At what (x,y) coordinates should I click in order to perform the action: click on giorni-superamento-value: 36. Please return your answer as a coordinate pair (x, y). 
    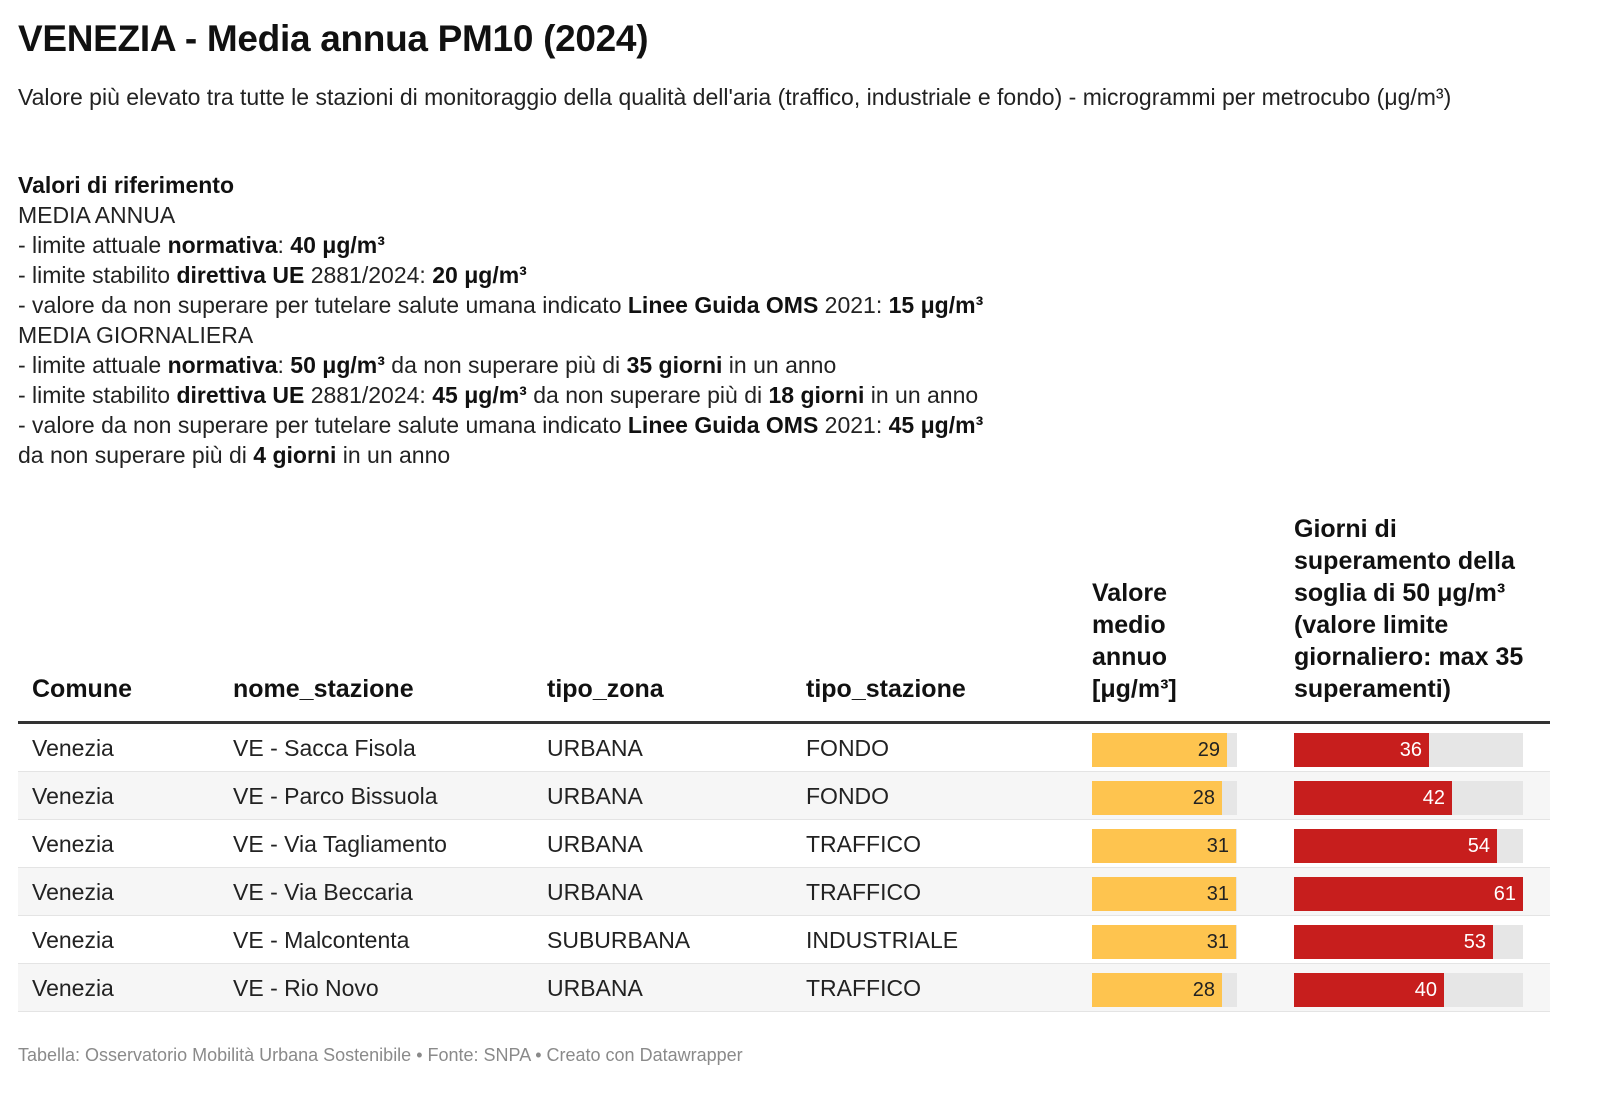
    Looking at the image, I should click on (1410, 750).